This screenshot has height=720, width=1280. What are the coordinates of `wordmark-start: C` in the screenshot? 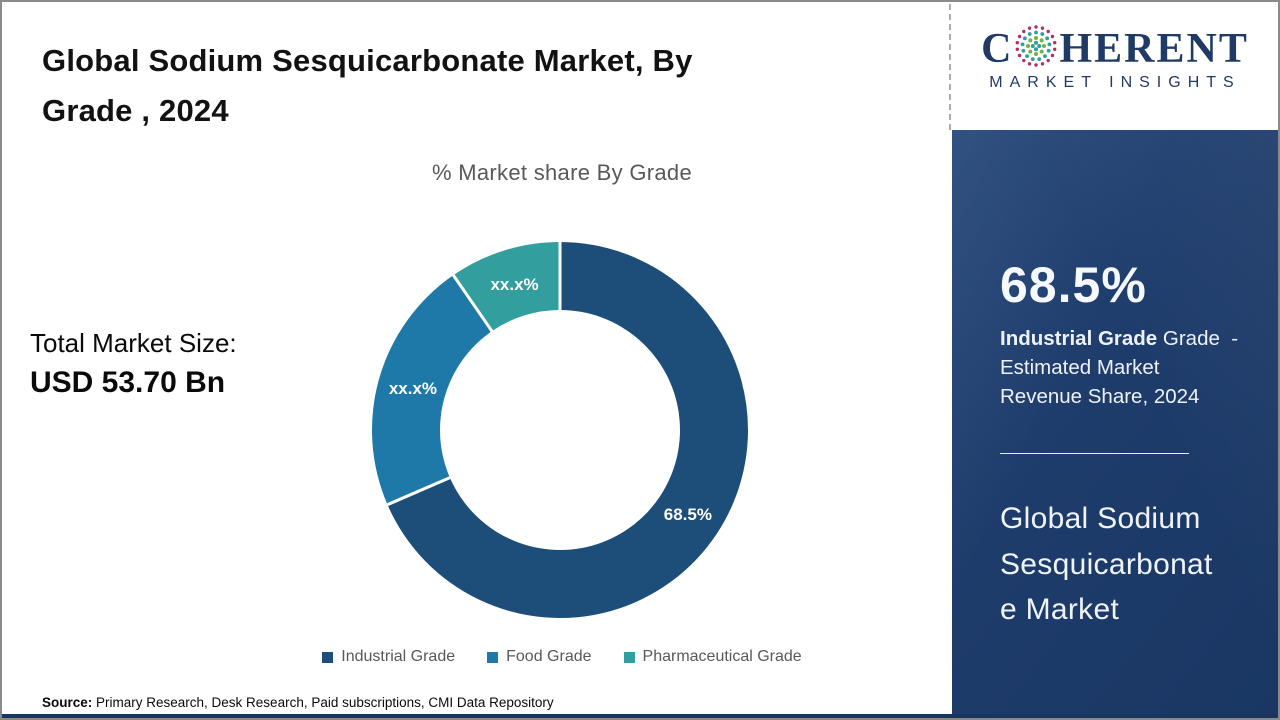 It's located at (997, 49).